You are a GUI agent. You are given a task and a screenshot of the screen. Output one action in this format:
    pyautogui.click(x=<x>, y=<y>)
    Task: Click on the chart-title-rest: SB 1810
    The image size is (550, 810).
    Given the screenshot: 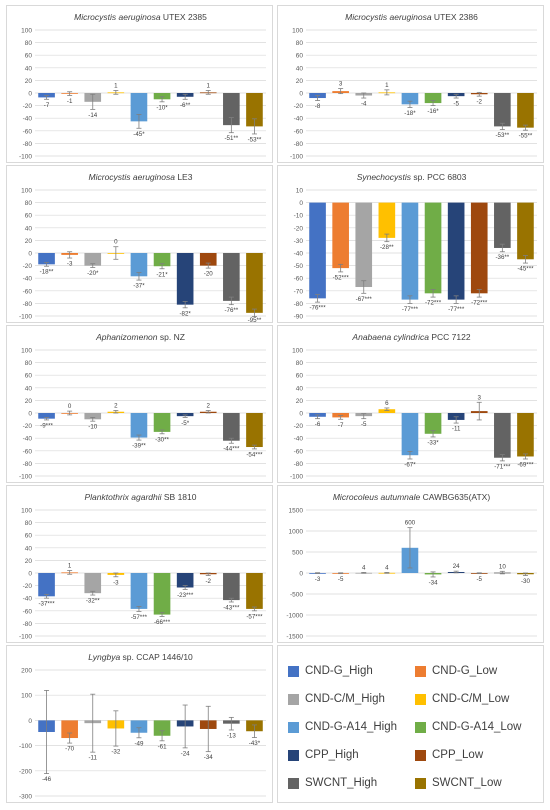 What is the action you would take?
    pyautogui.click(x=179, y=497)
    